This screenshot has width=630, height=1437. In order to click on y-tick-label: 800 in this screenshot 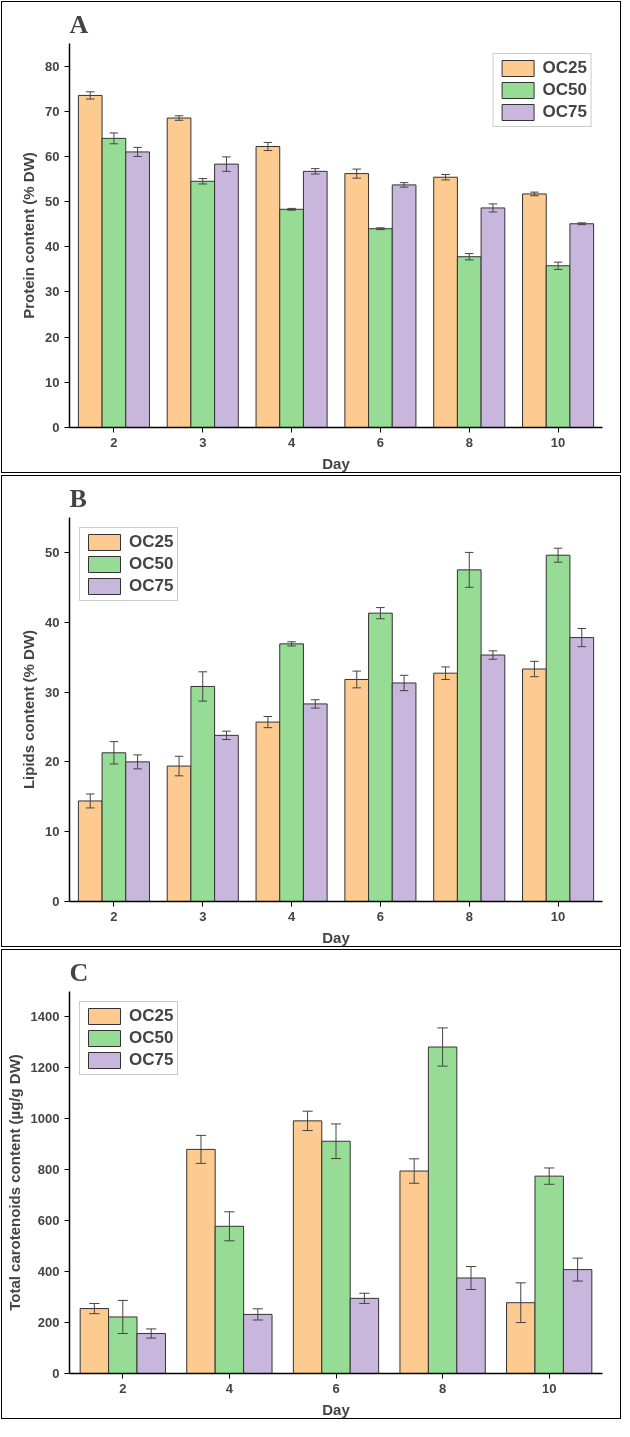, I will do `click(48, 1170)`.